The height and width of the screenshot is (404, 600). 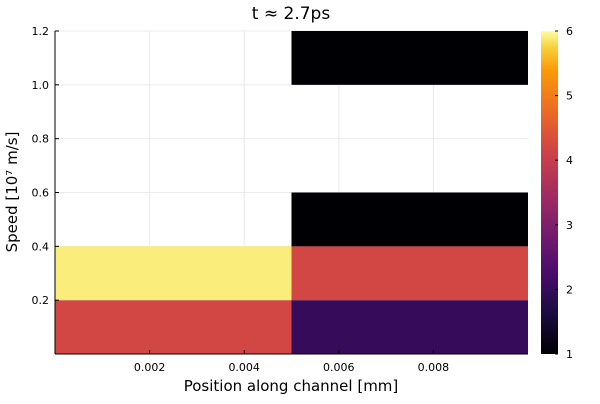 I want to click on x-tick-label: 0.008, so click(x=434, y=367).